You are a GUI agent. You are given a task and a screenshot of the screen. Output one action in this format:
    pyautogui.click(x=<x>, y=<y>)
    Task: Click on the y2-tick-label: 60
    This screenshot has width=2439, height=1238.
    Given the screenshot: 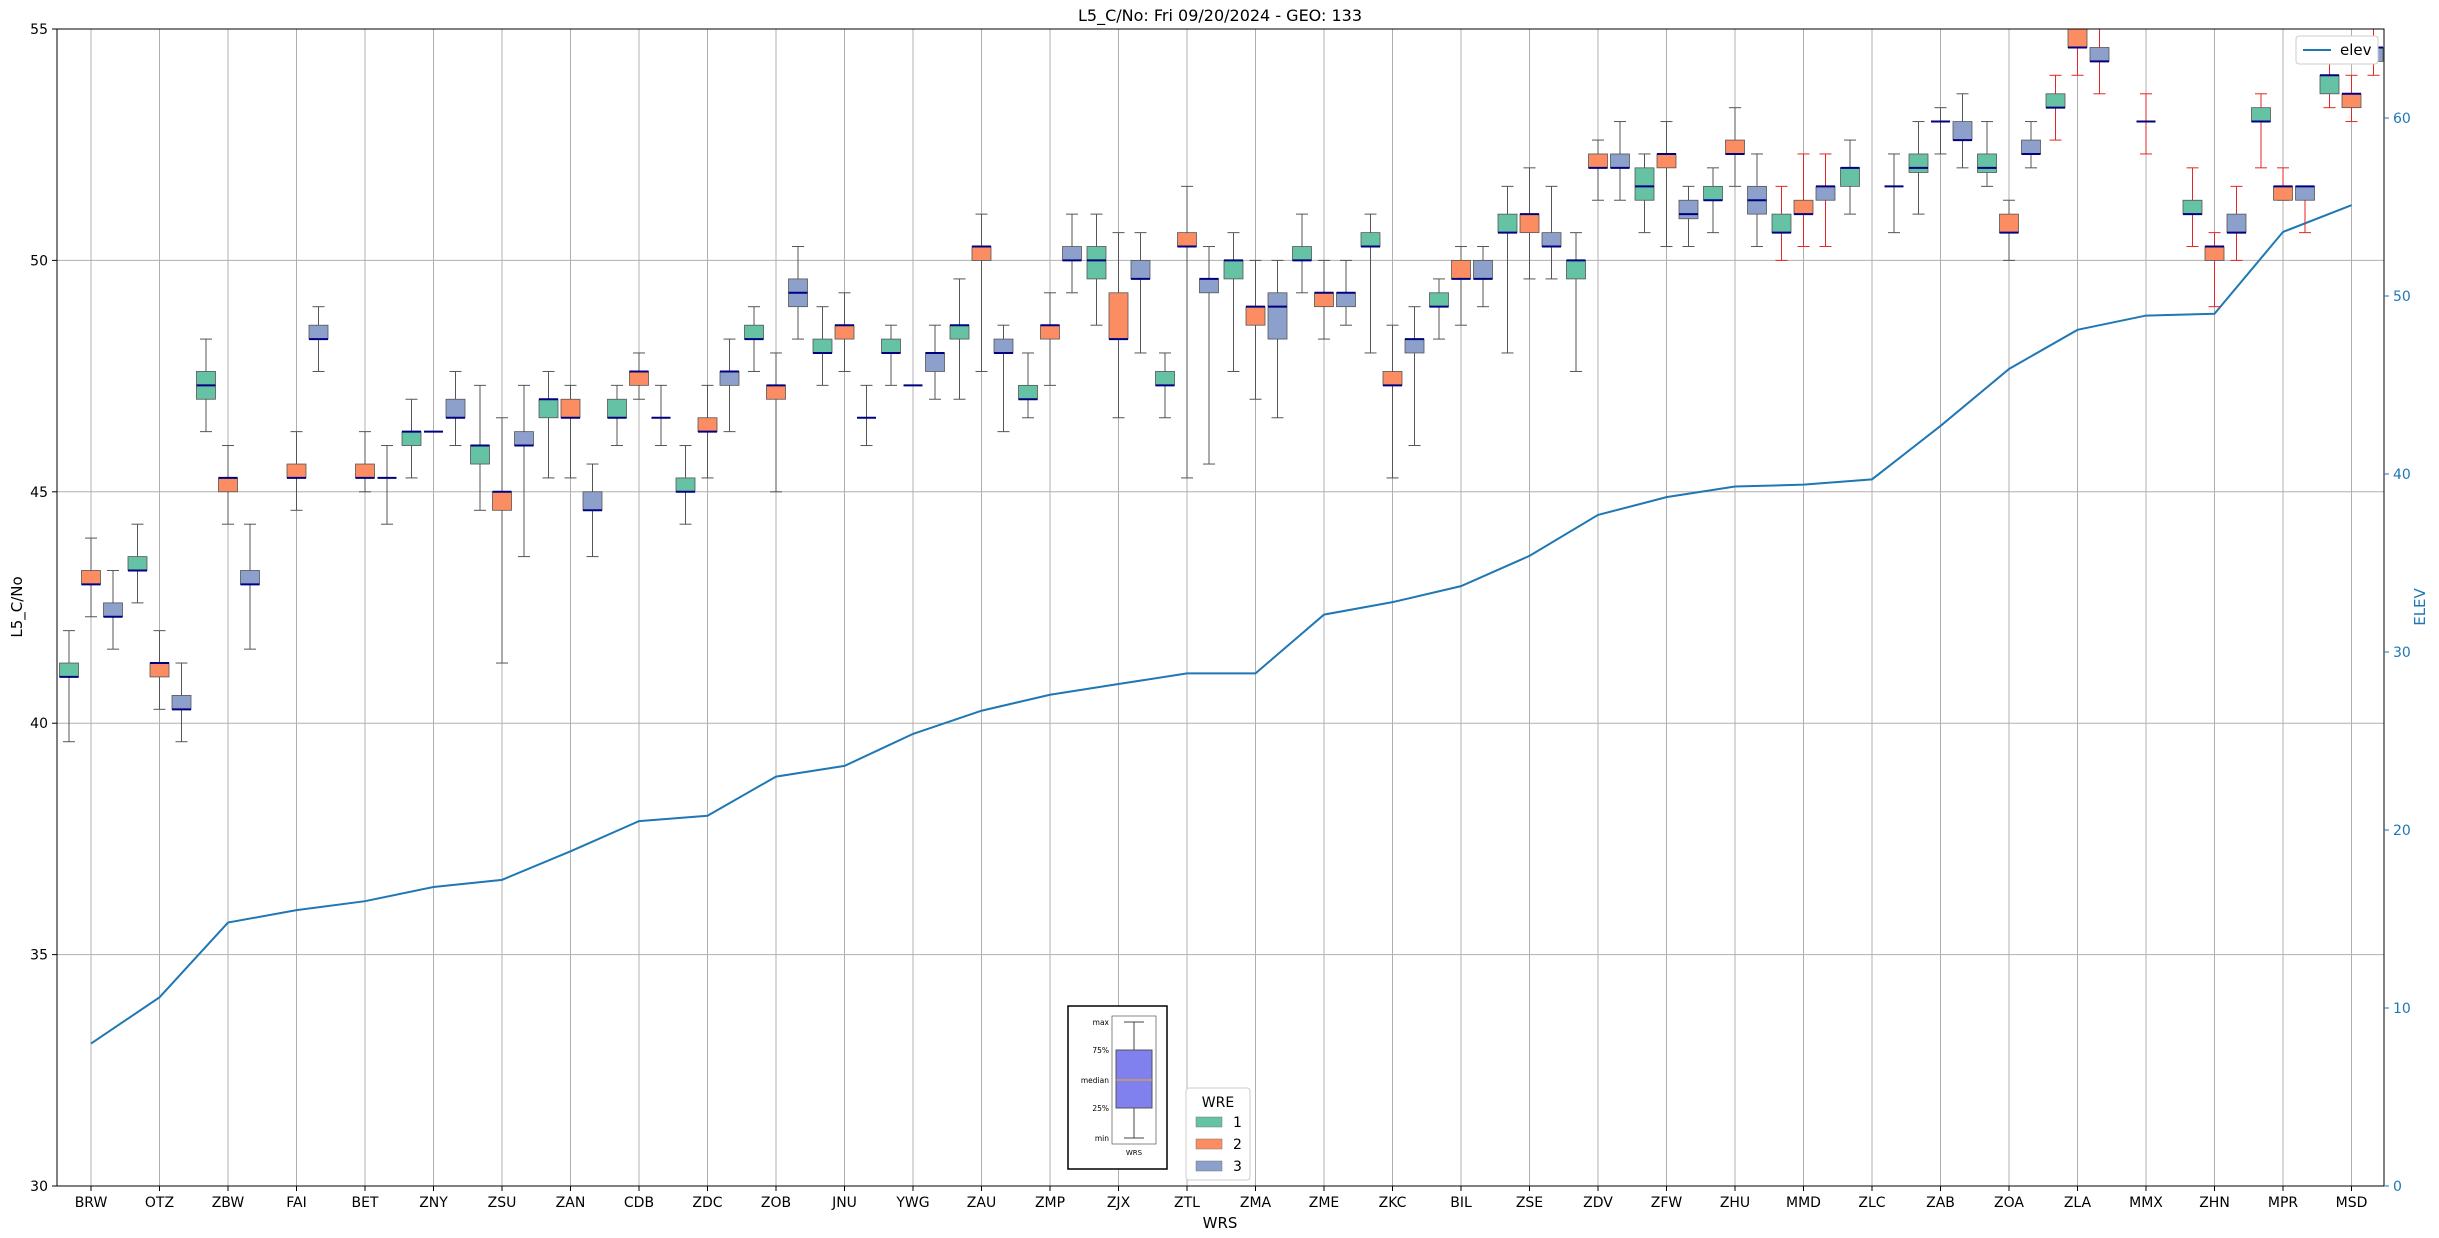 What is the action you would take?
    pyautogui.click(x=2402, y=119)
    